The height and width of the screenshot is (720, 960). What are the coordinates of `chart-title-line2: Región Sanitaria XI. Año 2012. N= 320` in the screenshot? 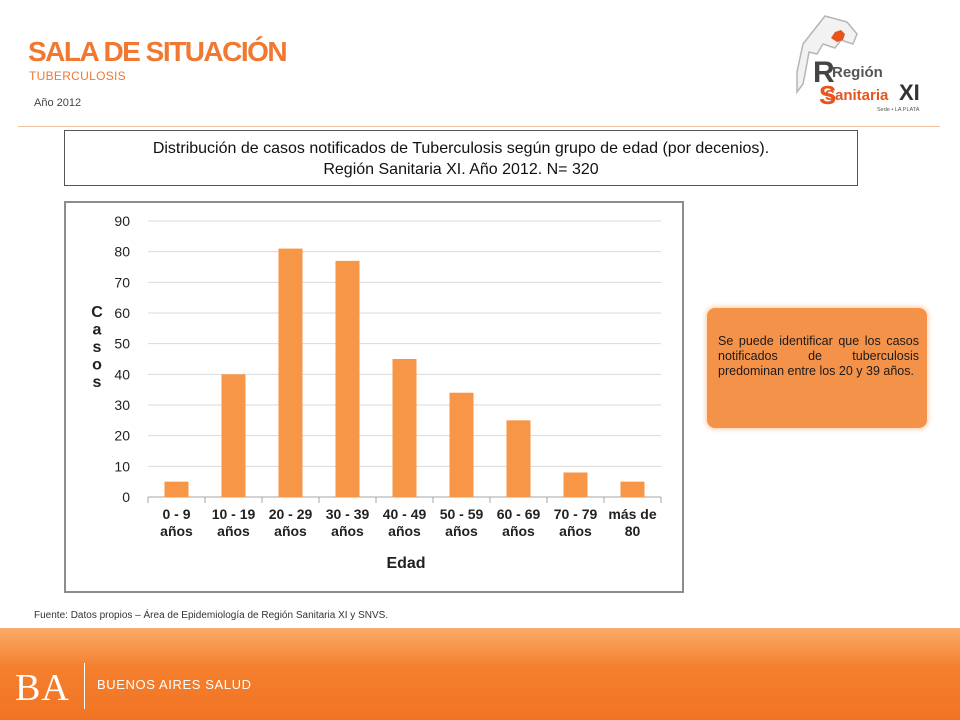 It's located at (461, 169).